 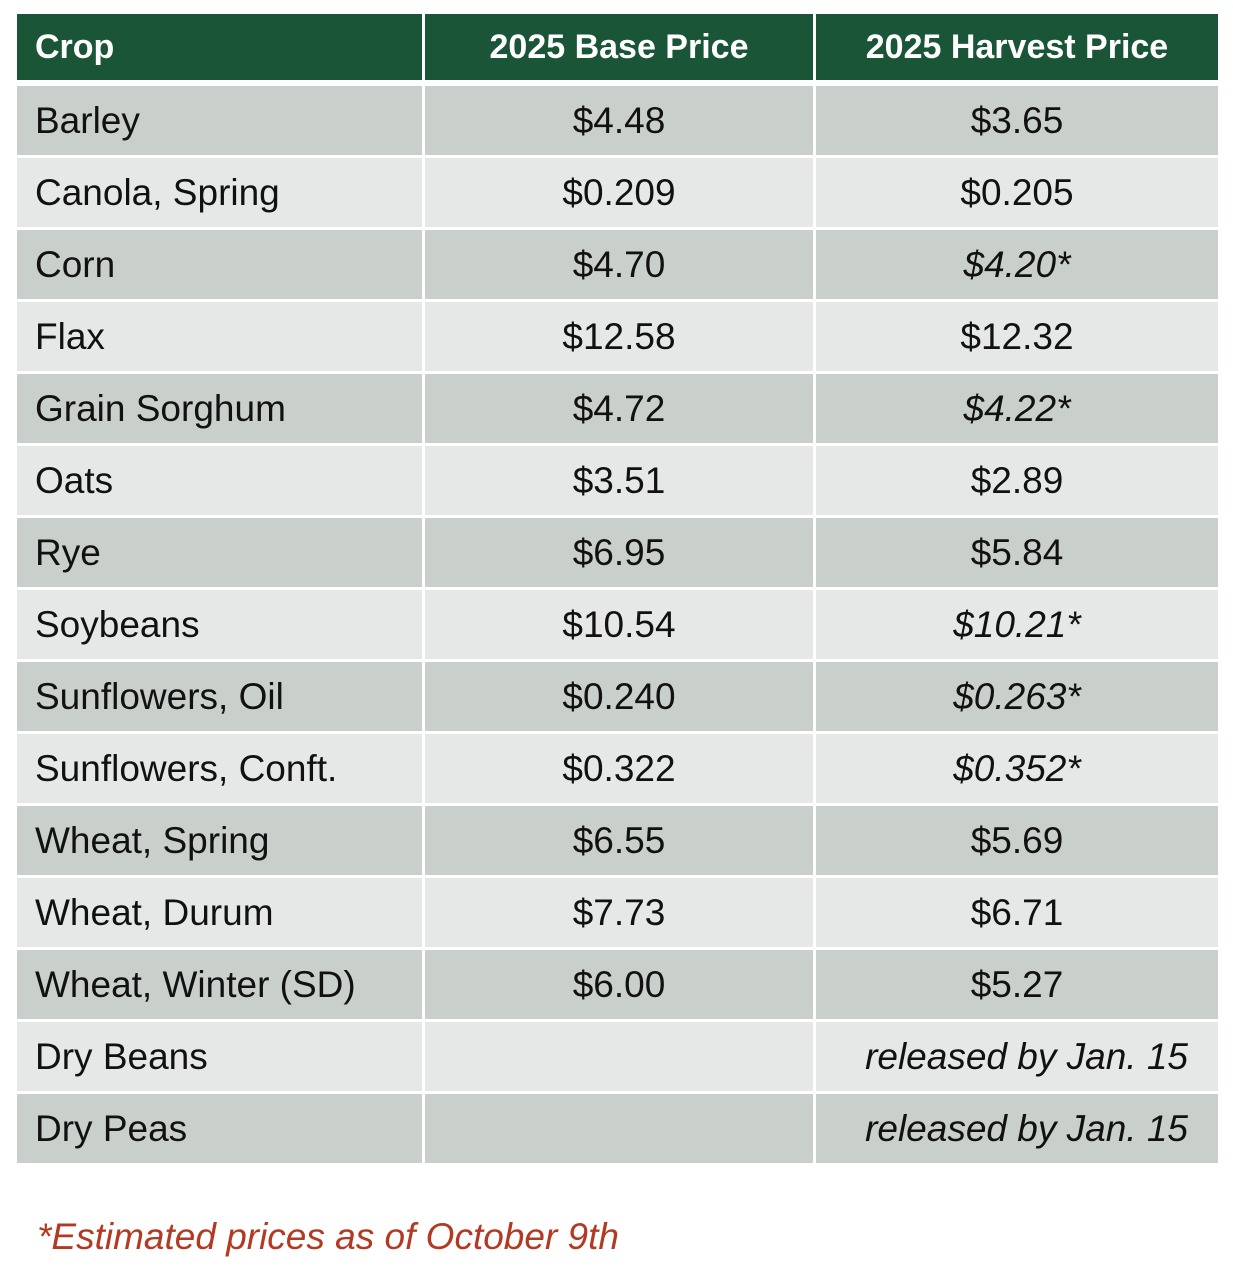 I want to click on base-price-cell: $6.55, so click(x=617, y=842).